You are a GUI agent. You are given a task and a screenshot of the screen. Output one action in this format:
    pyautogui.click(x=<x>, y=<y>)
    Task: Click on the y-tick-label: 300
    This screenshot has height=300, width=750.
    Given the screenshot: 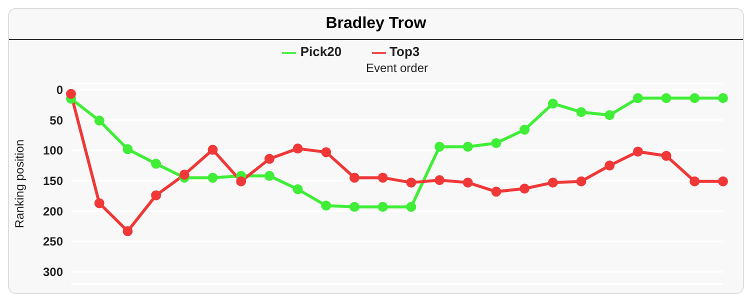 What is the action you would take?
    pyautogui.click(x=53, y=272)
    